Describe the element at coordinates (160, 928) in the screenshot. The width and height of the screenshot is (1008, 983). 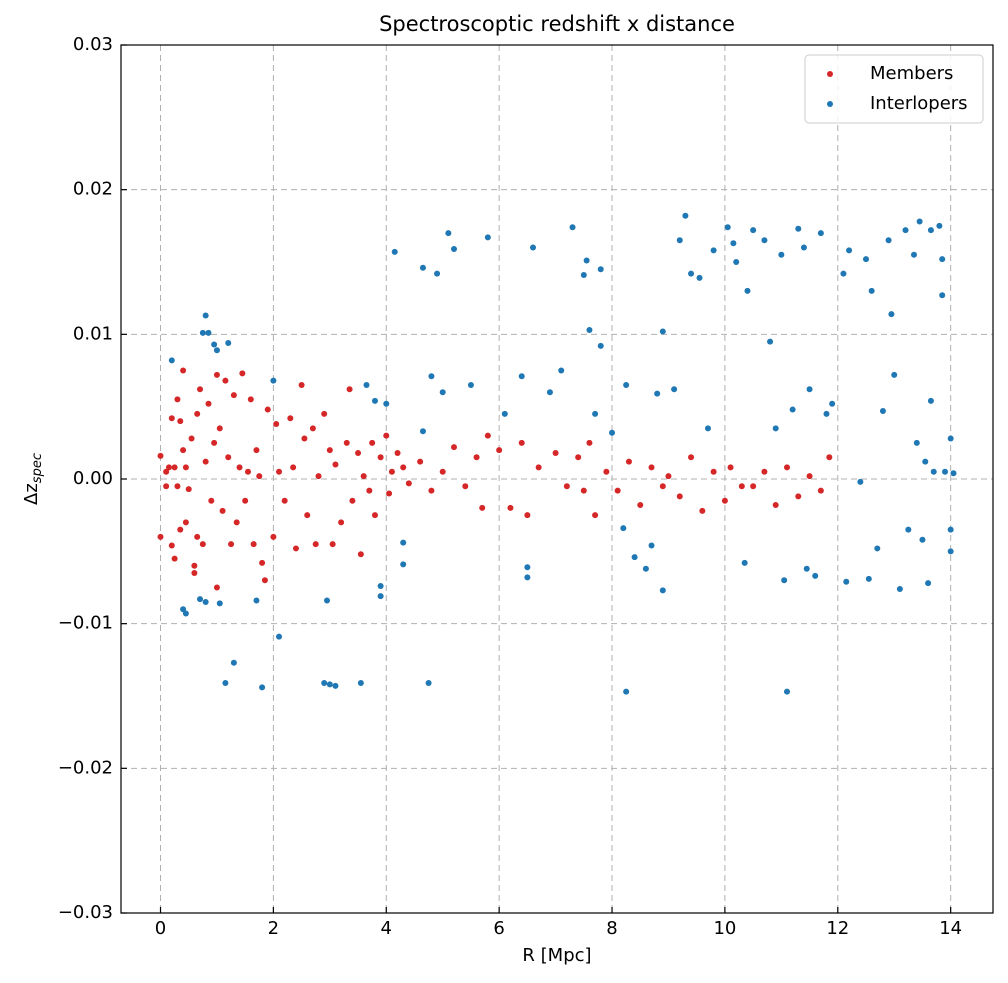
I see `x-tick-label: 0` at that location.